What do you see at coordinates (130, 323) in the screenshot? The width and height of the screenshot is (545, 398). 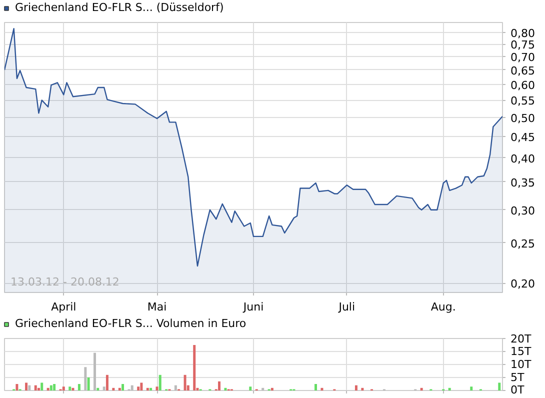 I see `legend-label: Griechenland EO-FLR S... Volumen in Euro` at bounding box center [130, 323].